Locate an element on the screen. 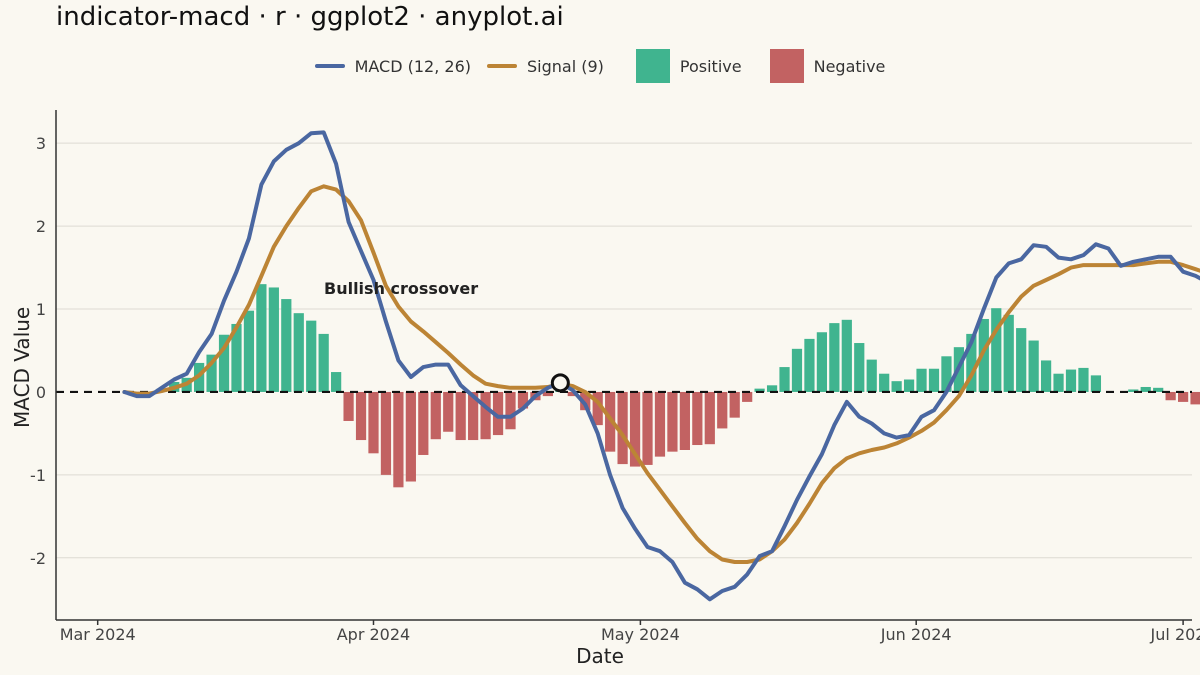 Image resolution: width=1200 pixels, height=675 pixels. y-tick-label: 2 is located at coordinates (41, 226).